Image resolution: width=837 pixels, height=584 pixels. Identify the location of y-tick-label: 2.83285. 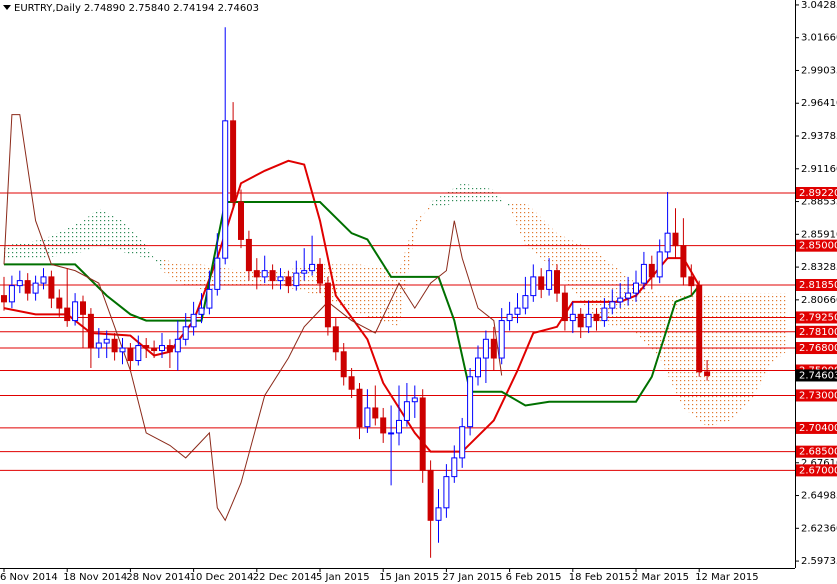
(819, 267).